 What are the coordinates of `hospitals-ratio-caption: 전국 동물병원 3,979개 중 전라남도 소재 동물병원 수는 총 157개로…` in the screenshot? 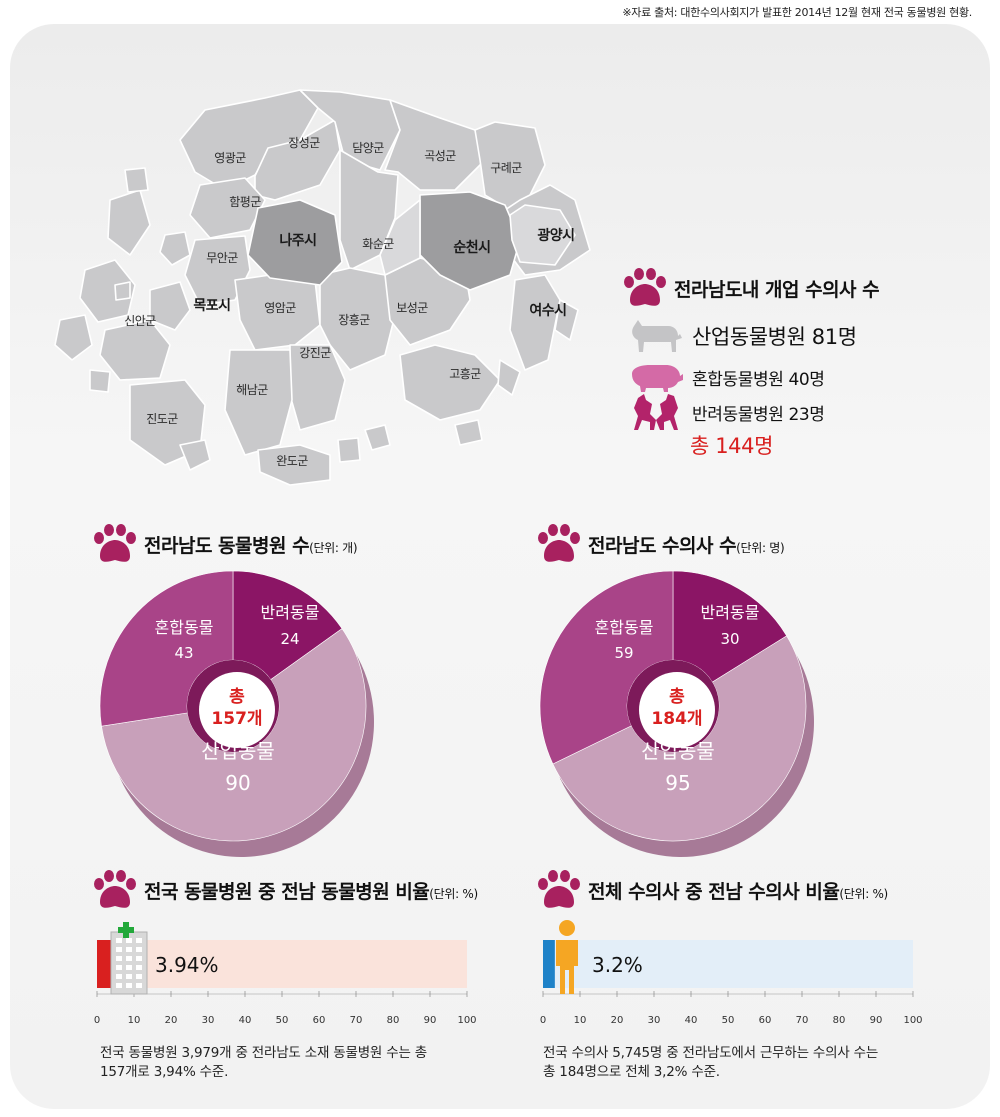 It's located at (263, 1063).